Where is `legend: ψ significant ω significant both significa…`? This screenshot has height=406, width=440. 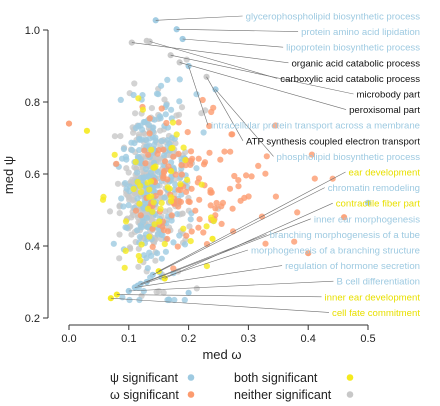
legend: ψ significant ω significant both significa… is located at coordinates (232, 386).